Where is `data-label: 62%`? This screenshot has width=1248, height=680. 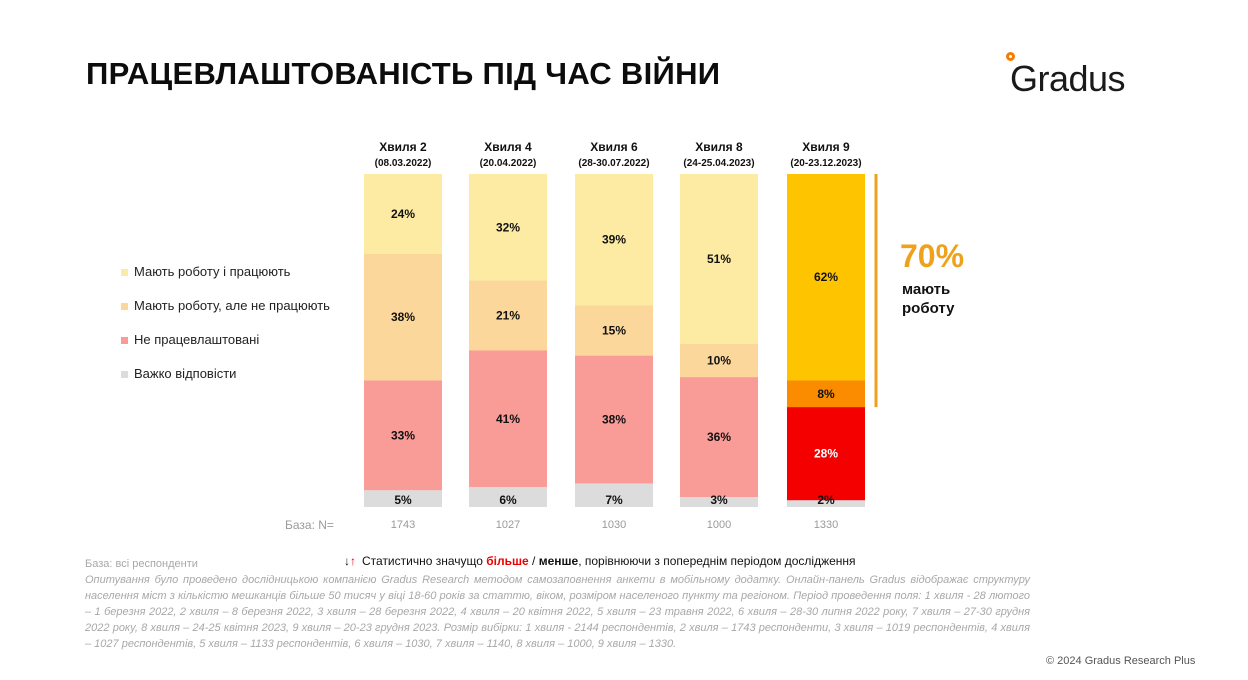
data-label: 62% is located at coordinates (826, 277).